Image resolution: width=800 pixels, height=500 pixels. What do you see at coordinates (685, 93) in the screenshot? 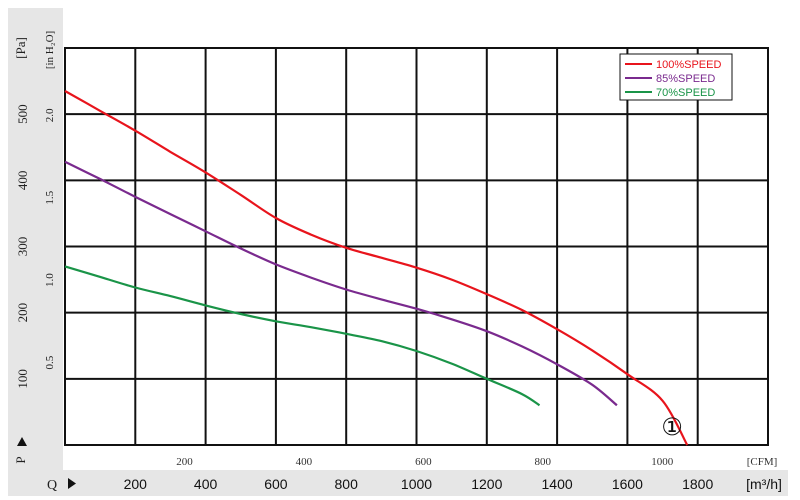
I see `legend-label: 70%SPEED` at bounding box center [685, 93].